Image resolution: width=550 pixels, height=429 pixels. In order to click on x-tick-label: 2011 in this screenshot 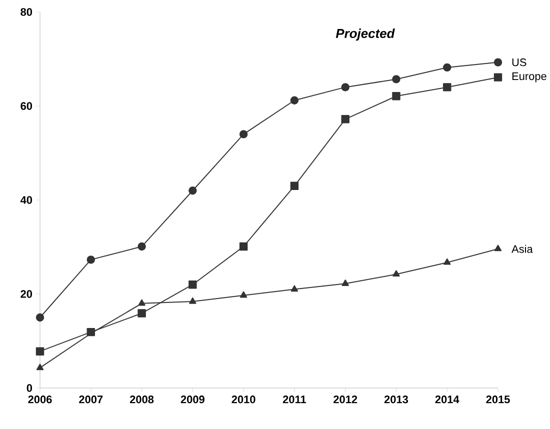, I will do `click(294, 400)`.